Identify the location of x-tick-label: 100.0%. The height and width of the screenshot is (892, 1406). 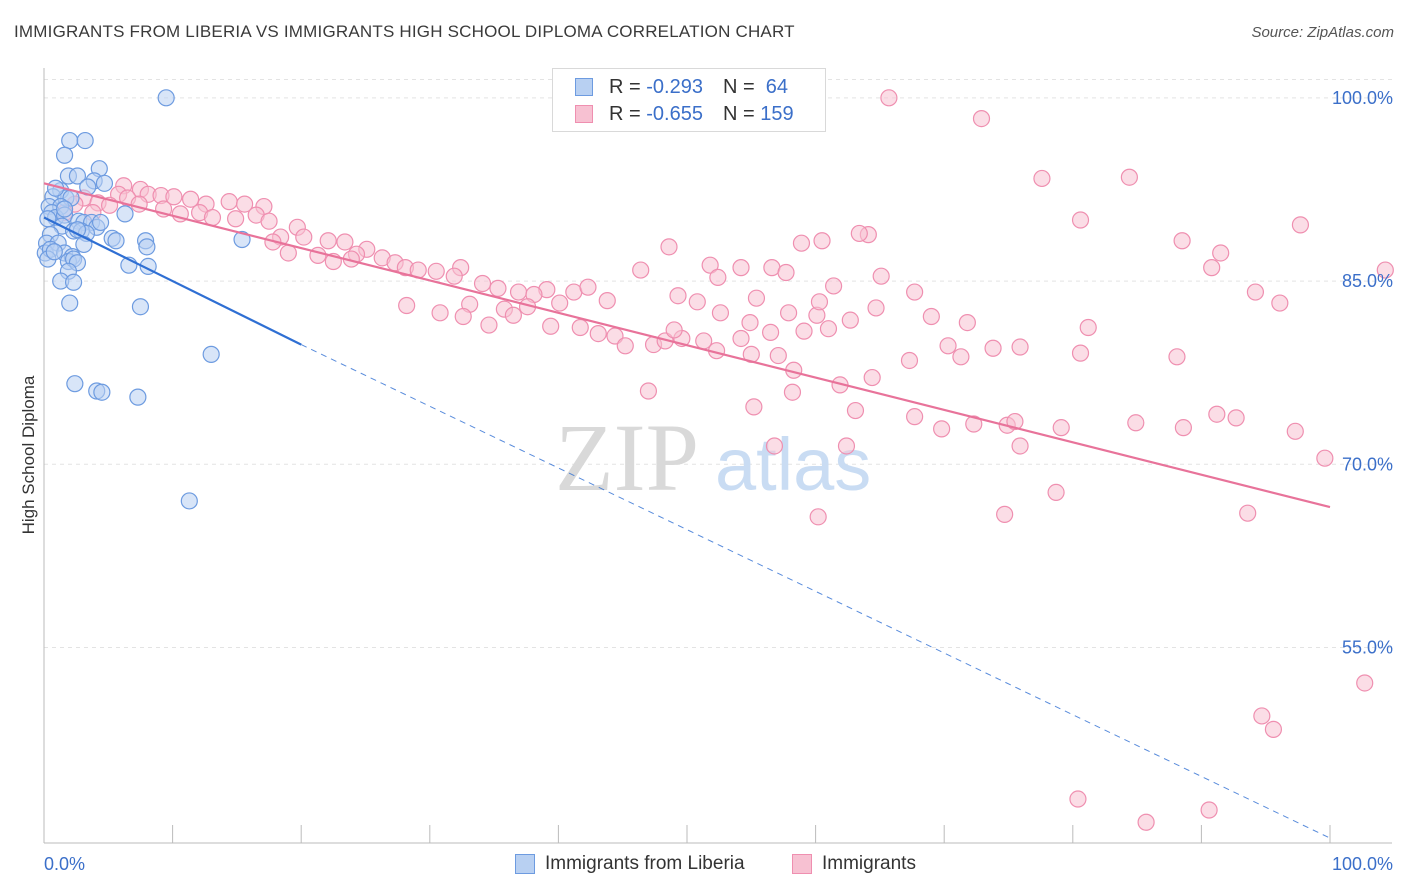
(1362, 864).